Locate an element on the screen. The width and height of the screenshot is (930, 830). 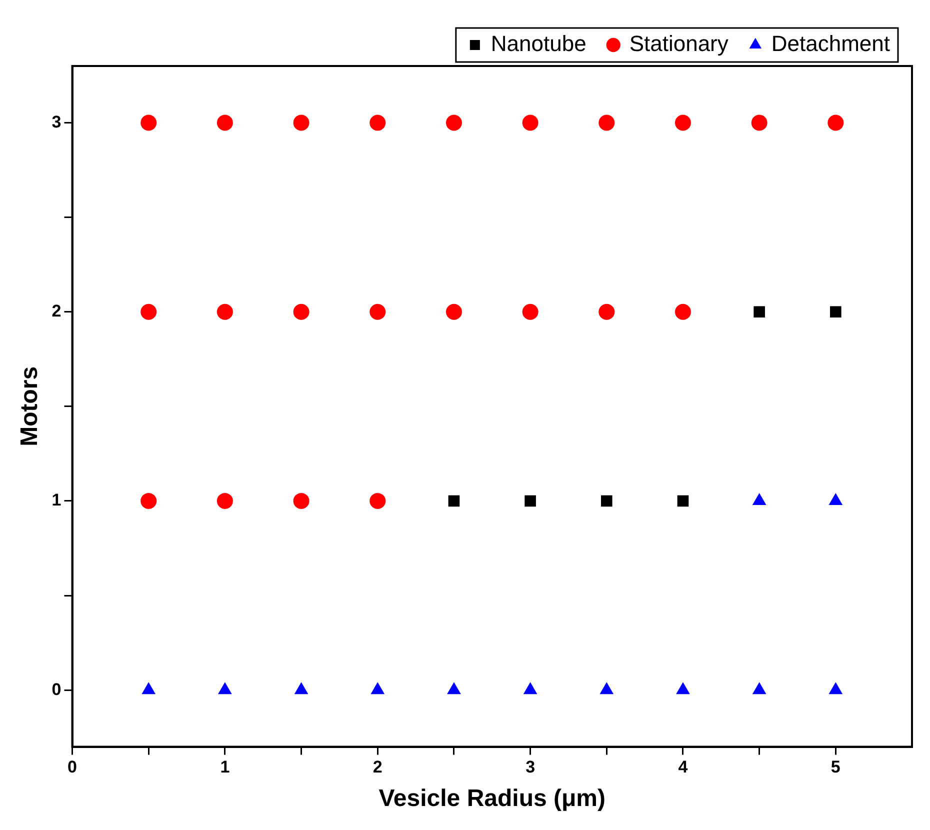
x-tick-label: 2 is located at coordinates (377, 767).